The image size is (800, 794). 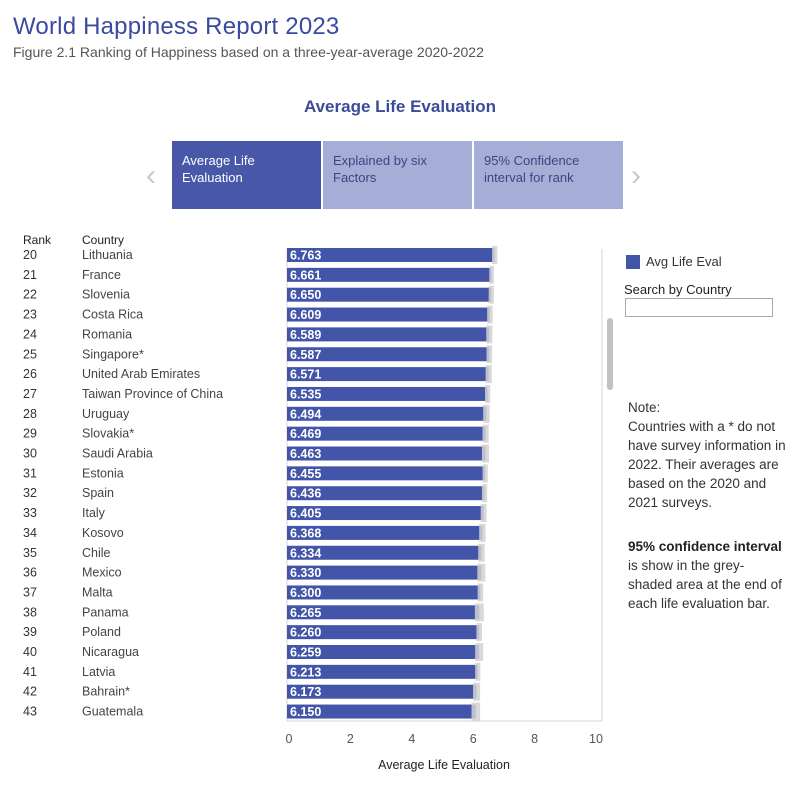 What do you see at coordinates (397, 175) in the screenshot?
I see `tab-explained-by-six-factors: Explained by six Factors` at bounding box center [397, 175].